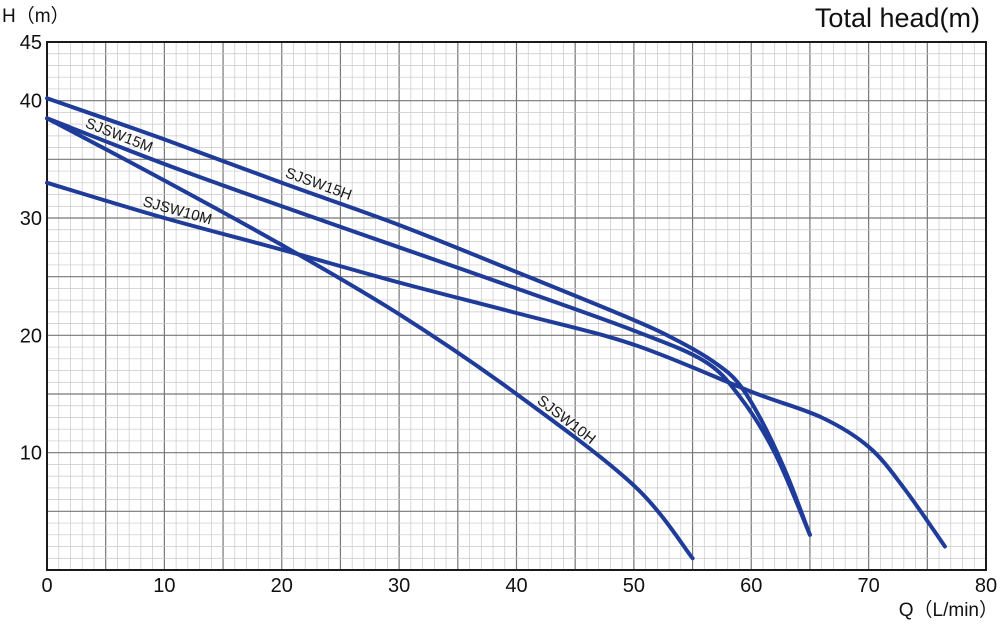 This screenshot has width=1000, height=625. What do you see at coordinates (282, 586) in the screenshot?
I see `x-tick-label: 20` at bounding box center [282, 586].